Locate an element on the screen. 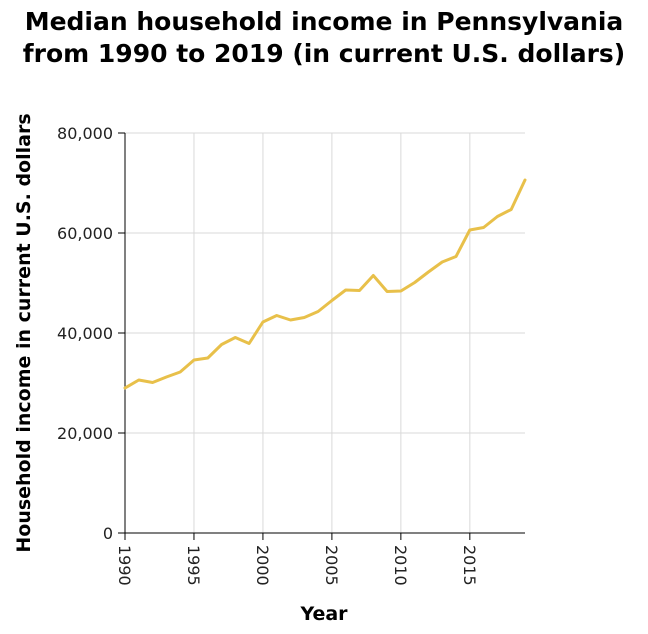 This screenshot has width=648, height=634. y-tick-label: 0 is located at coordinates (108, 533).